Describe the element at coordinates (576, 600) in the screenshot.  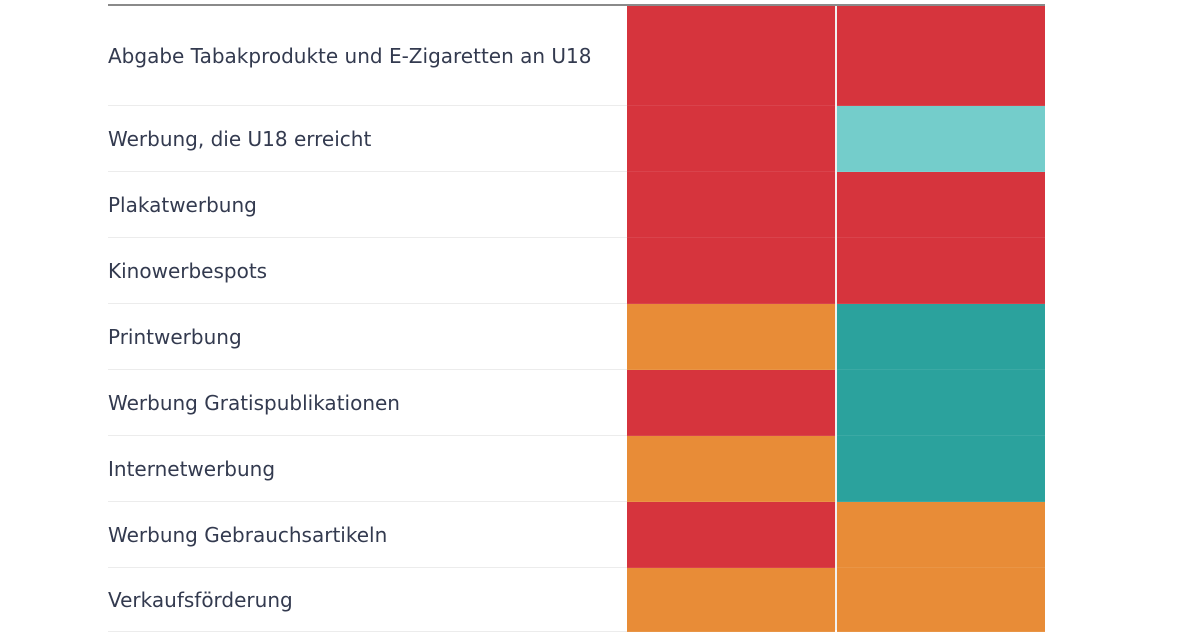
I see `matrix-row: Verkaufsförderung` at that location.